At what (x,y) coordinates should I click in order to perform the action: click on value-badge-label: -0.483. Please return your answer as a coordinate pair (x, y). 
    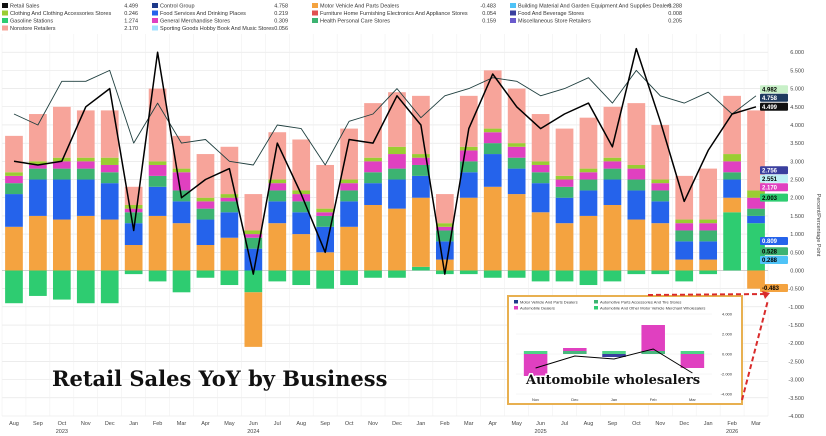
    Looking at the image, I should click on (771, 289).